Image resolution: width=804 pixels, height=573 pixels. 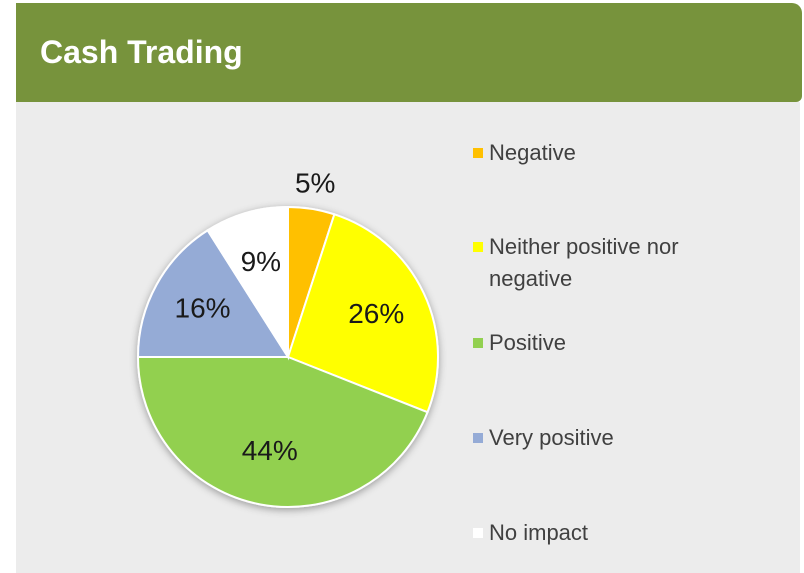 I want to click on legend-label: Very positive, so click(x=551, y=437).